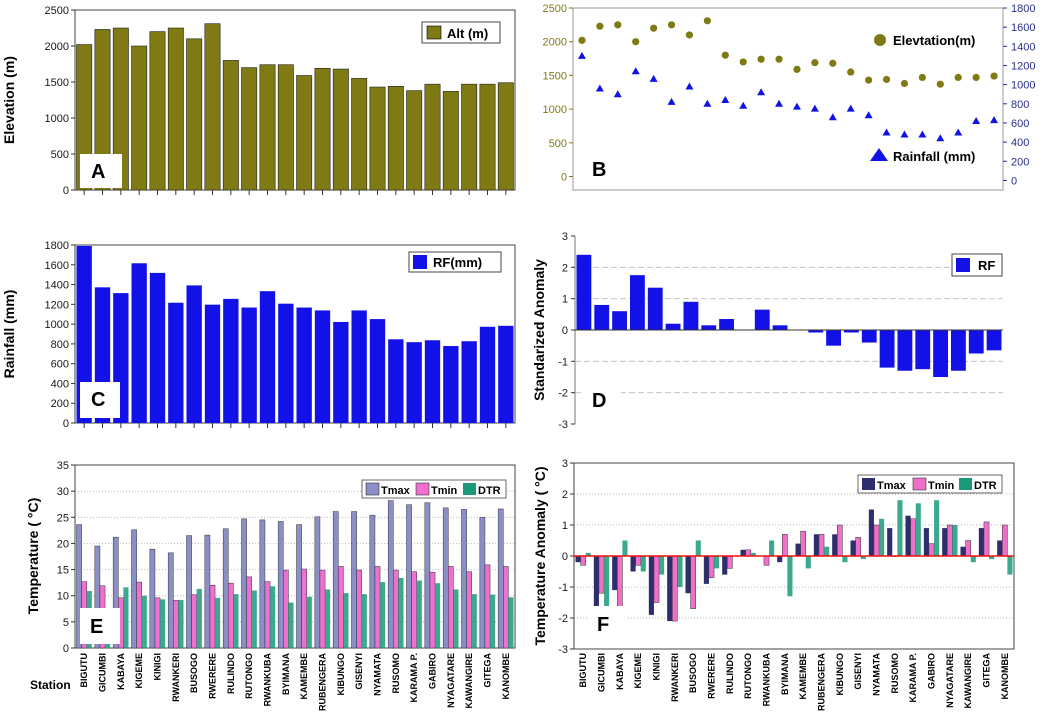 This screenshot has width=1059, height=727. I want to click on panel-e-ylabel: Temperature ( °C), so click(33, 556).